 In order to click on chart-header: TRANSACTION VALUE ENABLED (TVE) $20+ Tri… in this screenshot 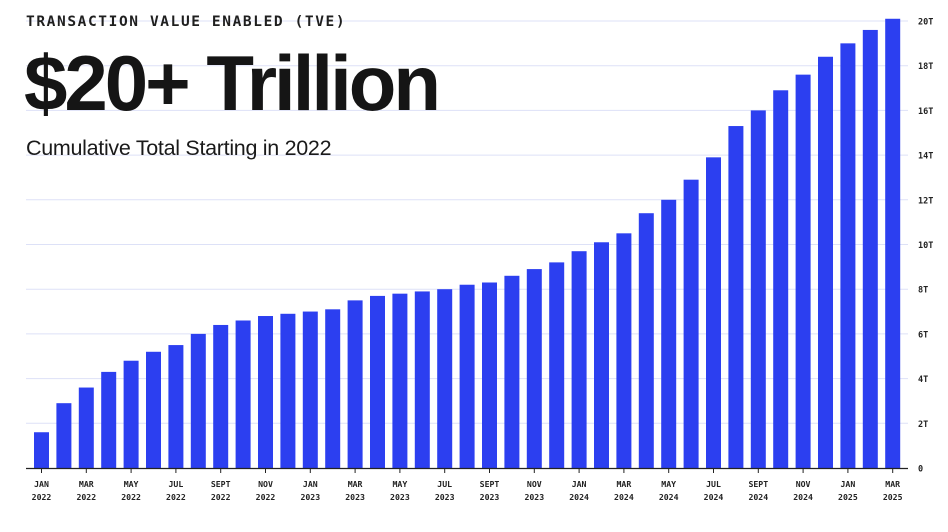, I will do `click(232, 87)`.